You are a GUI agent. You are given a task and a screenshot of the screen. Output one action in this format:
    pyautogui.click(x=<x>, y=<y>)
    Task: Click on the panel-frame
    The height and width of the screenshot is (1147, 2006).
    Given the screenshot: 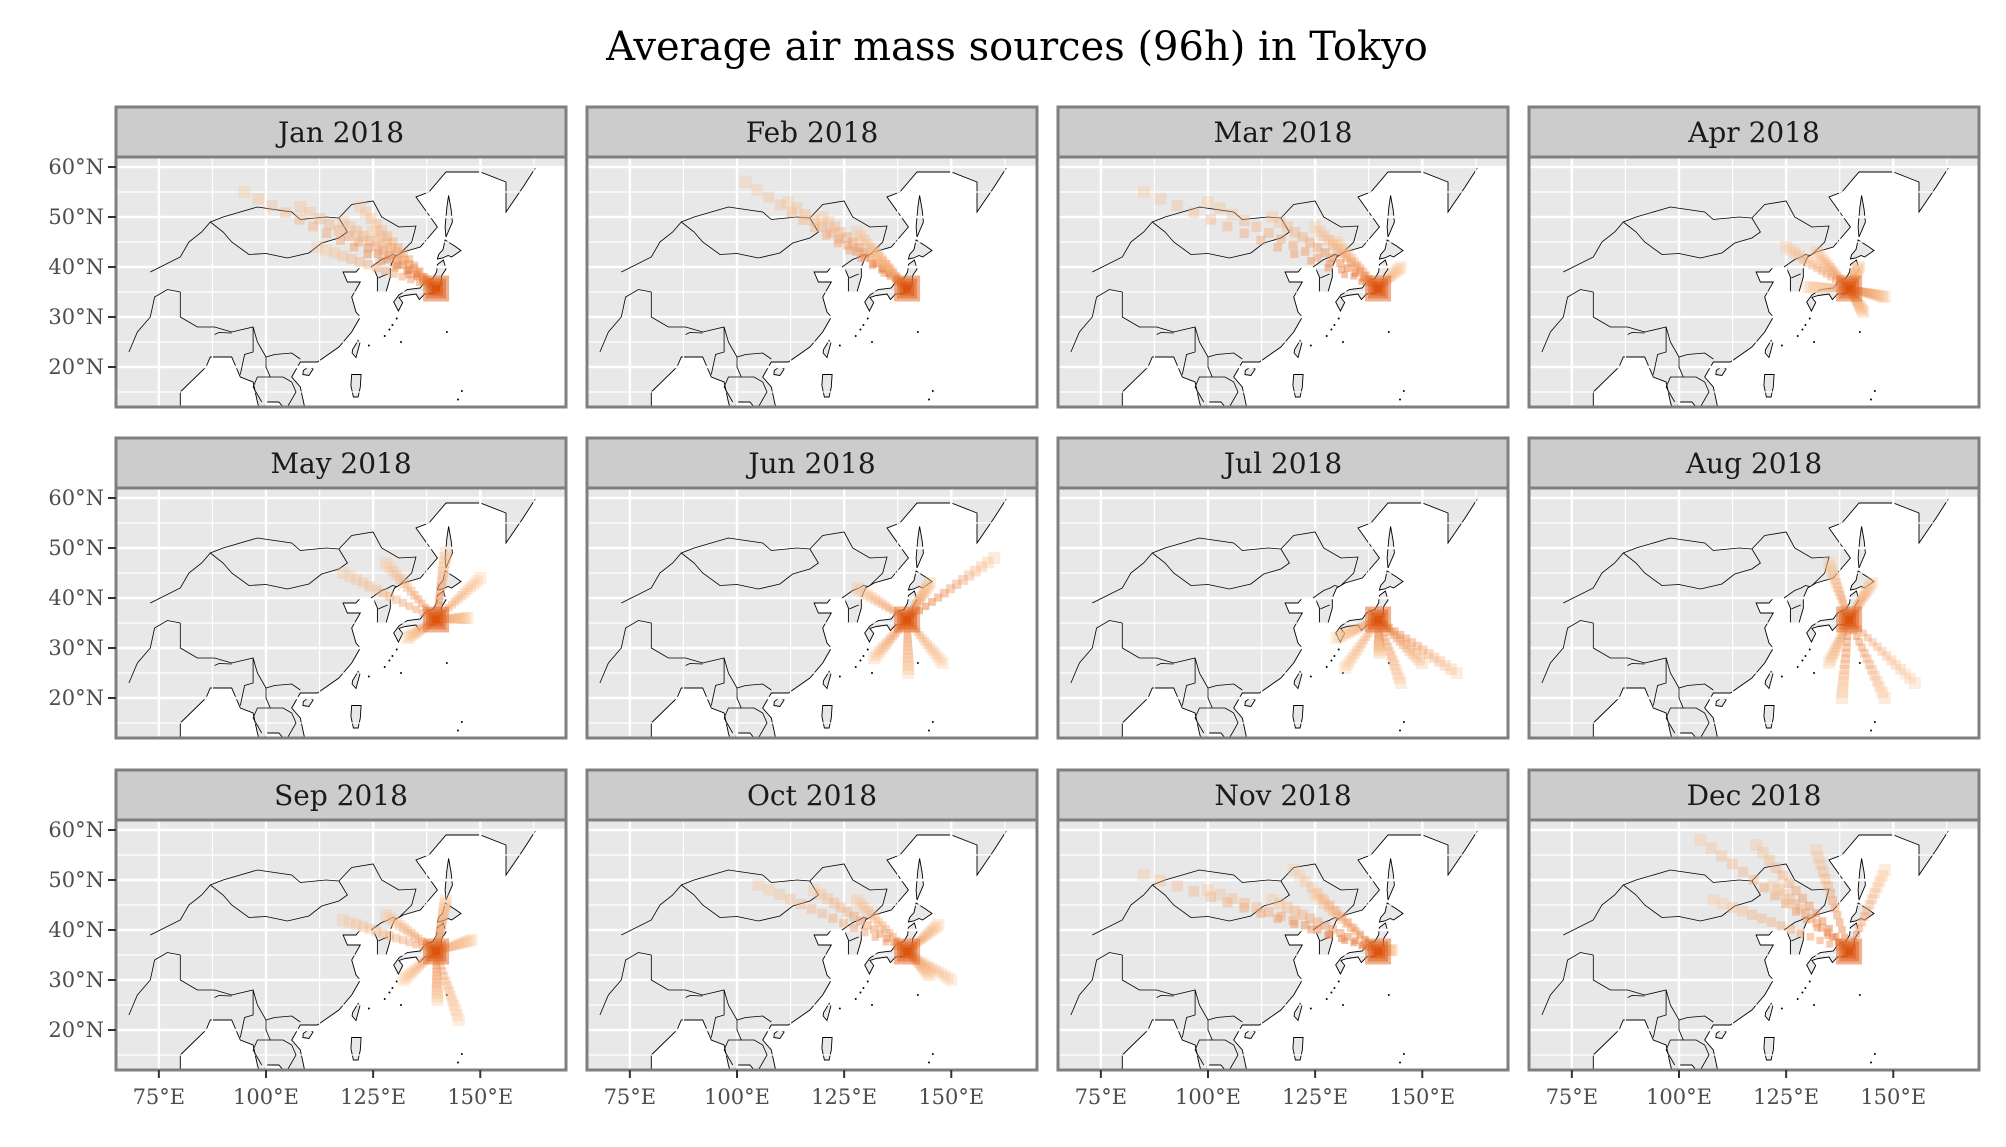 What is the action you would take?
    pyautogui.click(x=341, y=945)
    